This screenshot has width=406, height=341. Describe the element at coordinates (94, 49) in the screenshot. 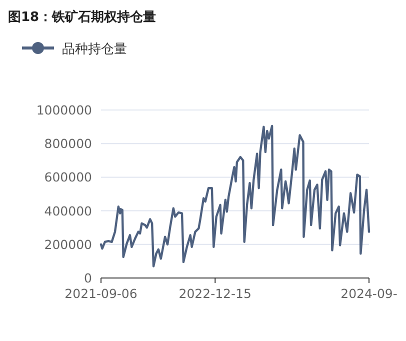

I see `legend-label: 品种持仓量` at that location.